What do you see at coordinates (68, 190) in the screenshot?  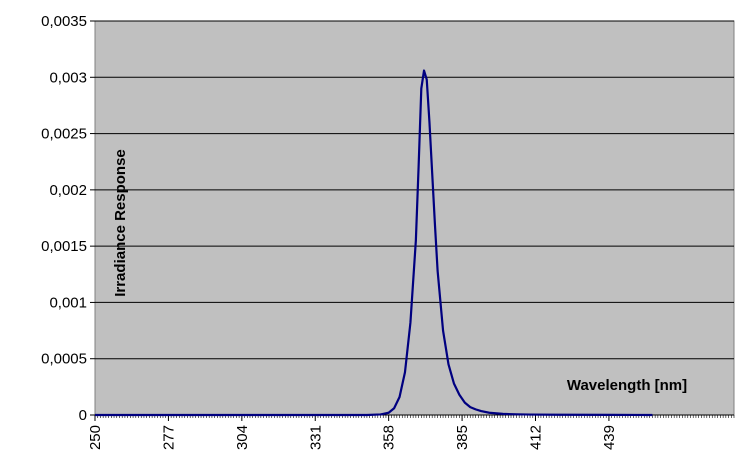 I see `y-tick-label: 0,002` at bounding box center [68, 190].